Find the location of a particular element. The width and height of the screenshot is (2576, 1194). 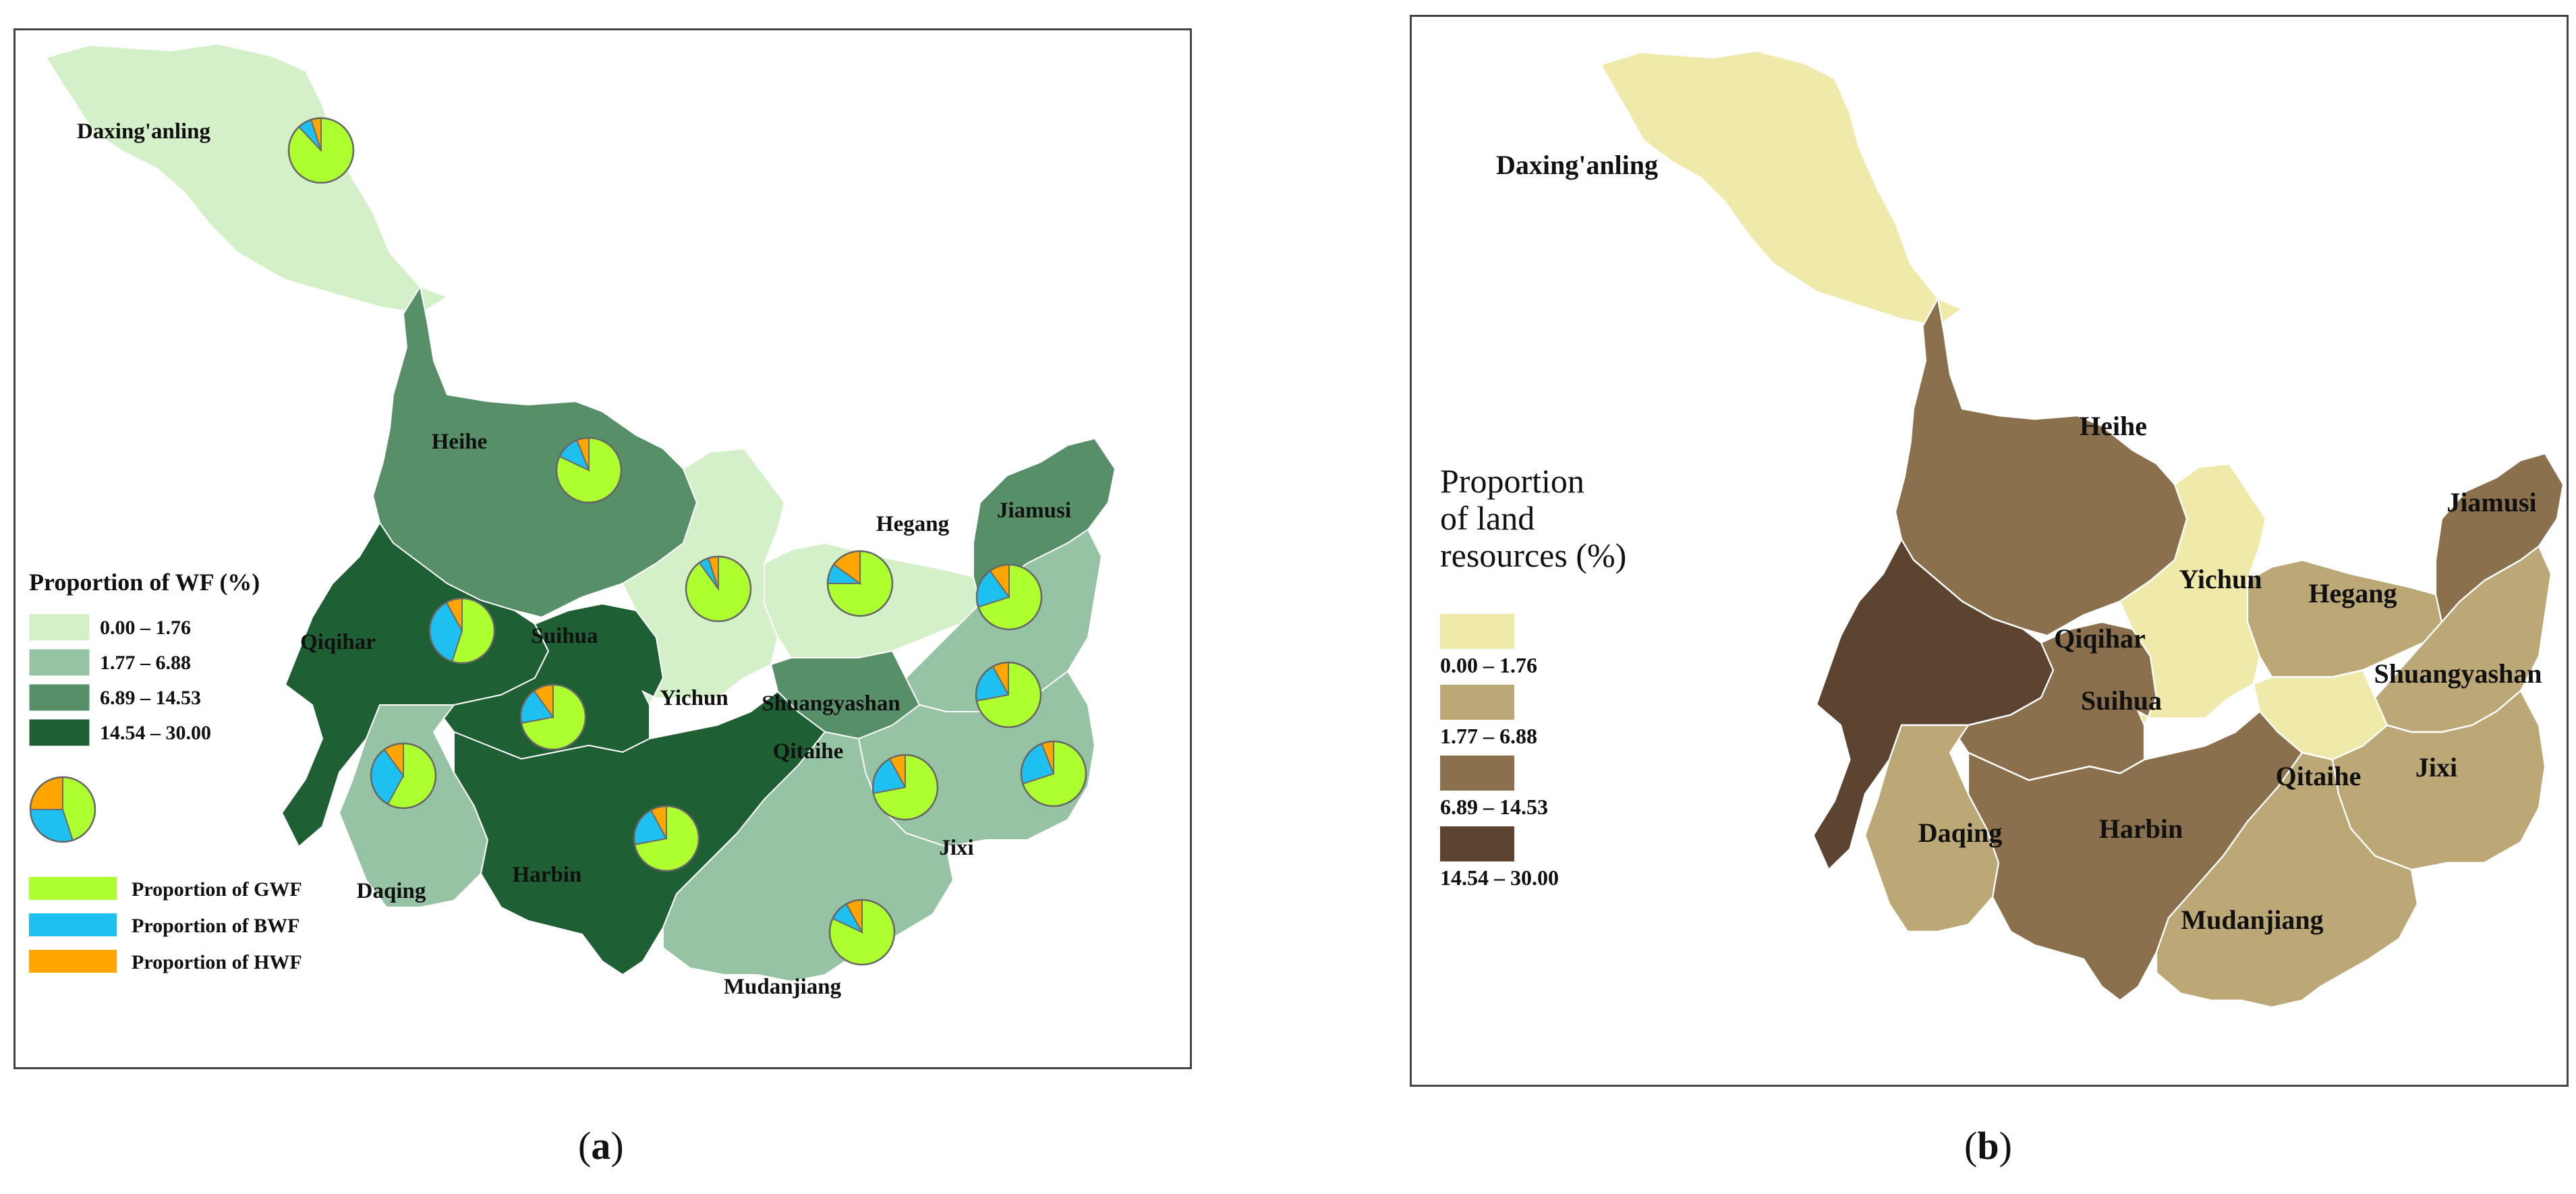

pie-qiqihar is located at coordinates (462, 631).